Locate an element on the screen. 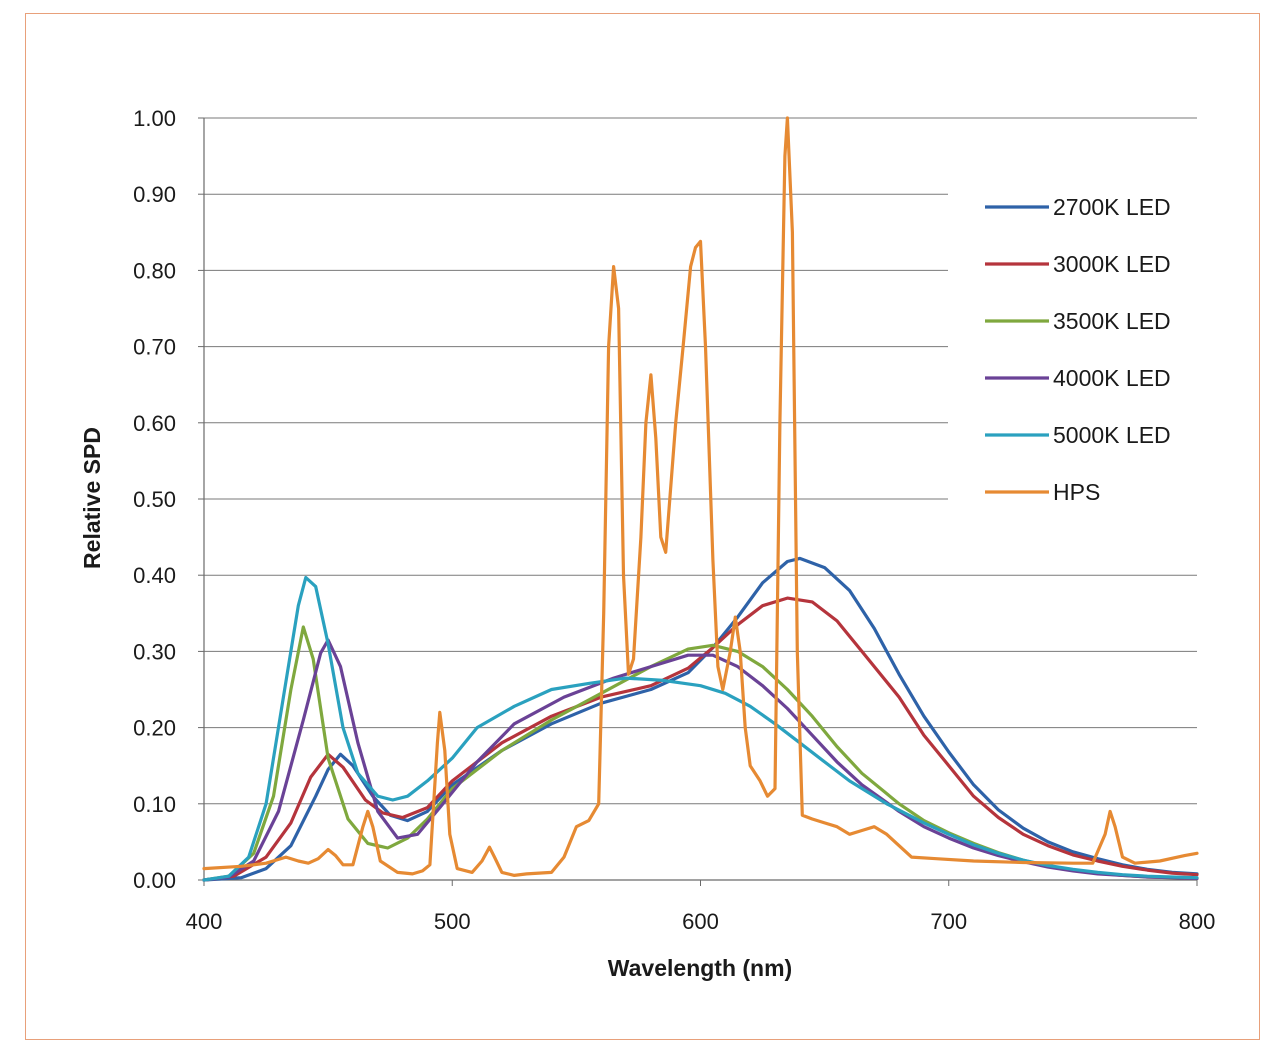  y-tick-label: 1.00 is located at coordinates (154, 118).